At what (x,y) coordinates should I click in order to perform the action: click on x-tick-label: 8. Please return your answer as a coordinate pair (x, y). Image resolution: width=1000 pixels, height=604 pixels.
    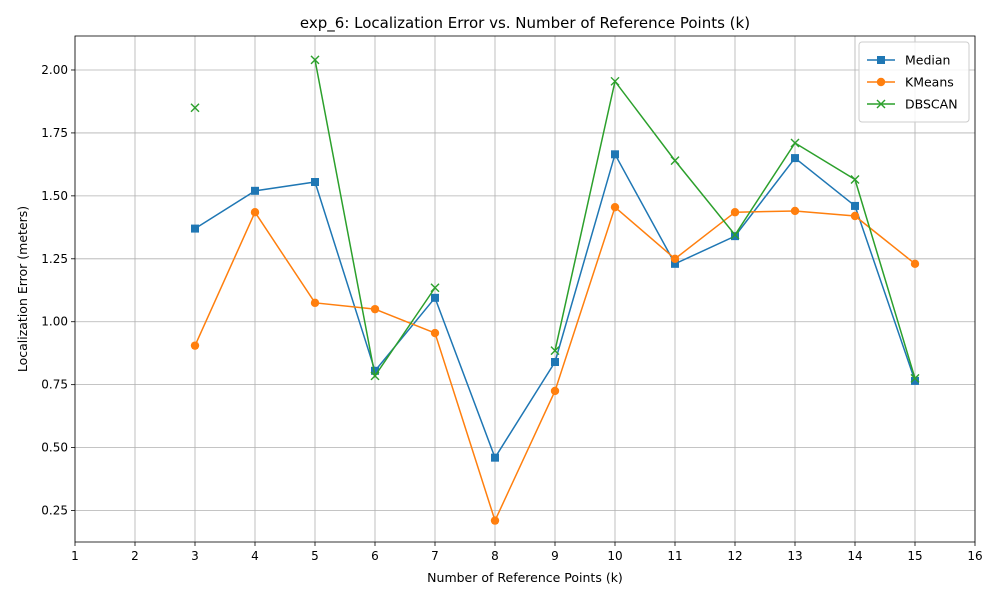
    Looking at the image, I should click on (495, 556).